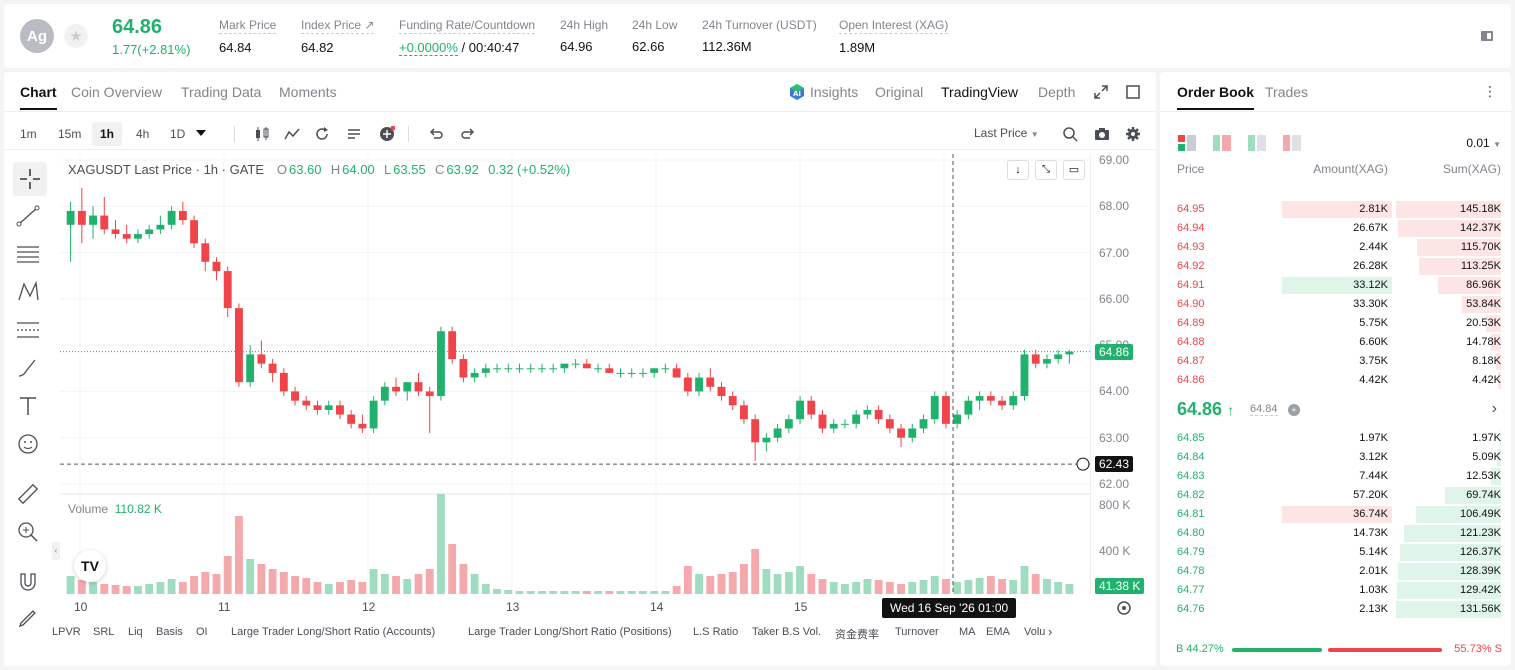  I want to click on layout-both-icon, so click(1187, 143).